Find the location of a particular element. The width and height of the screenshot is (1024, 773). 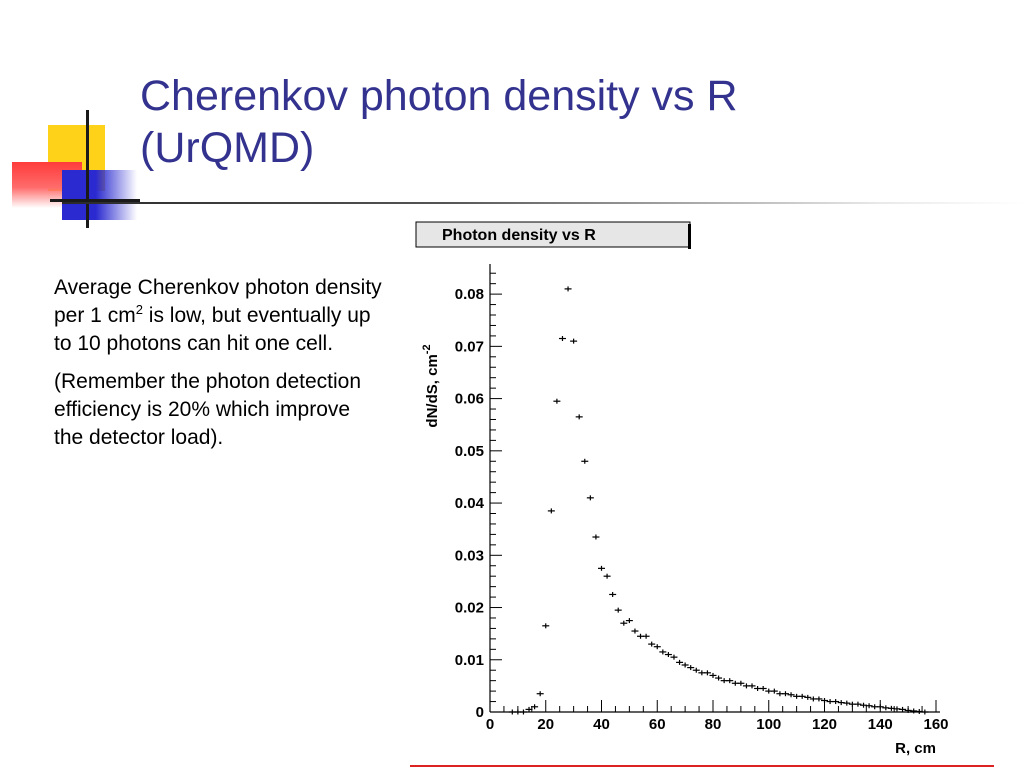

x-tick-label: 20 is located at coordinates (545, 724).